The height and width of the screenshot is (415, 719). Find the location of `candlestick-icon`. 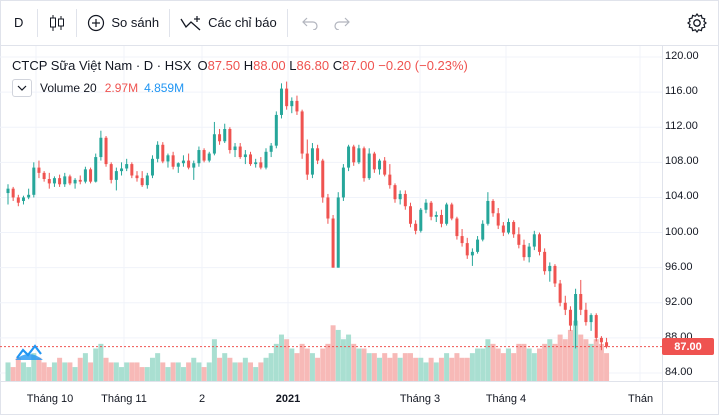

candlestick-icon is located at coordinates (57, 22).